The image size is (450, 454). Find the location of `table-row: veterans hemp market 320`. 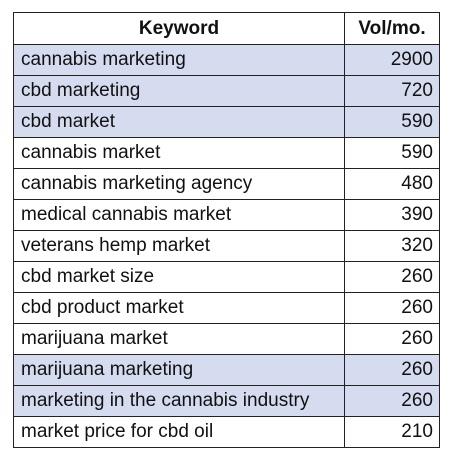

table-row: veterans hemp market 320 is located at coordinates (226, 246).